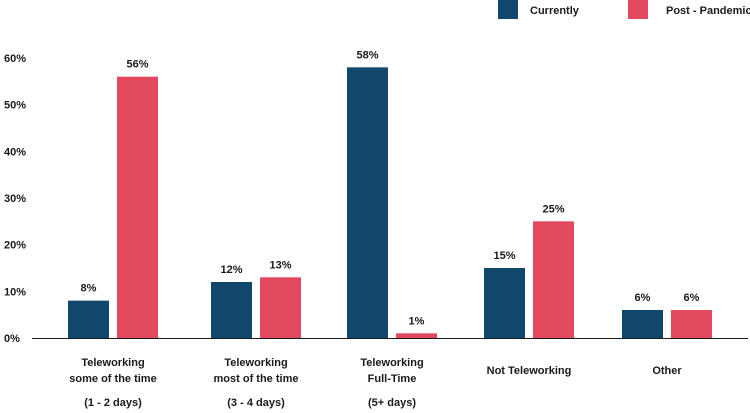 This screenshot has height=413, width=750. Describe the element at coordinates (392, 379) in the screenshot. I see `x-tick-label-line: Full-Time` at that location.